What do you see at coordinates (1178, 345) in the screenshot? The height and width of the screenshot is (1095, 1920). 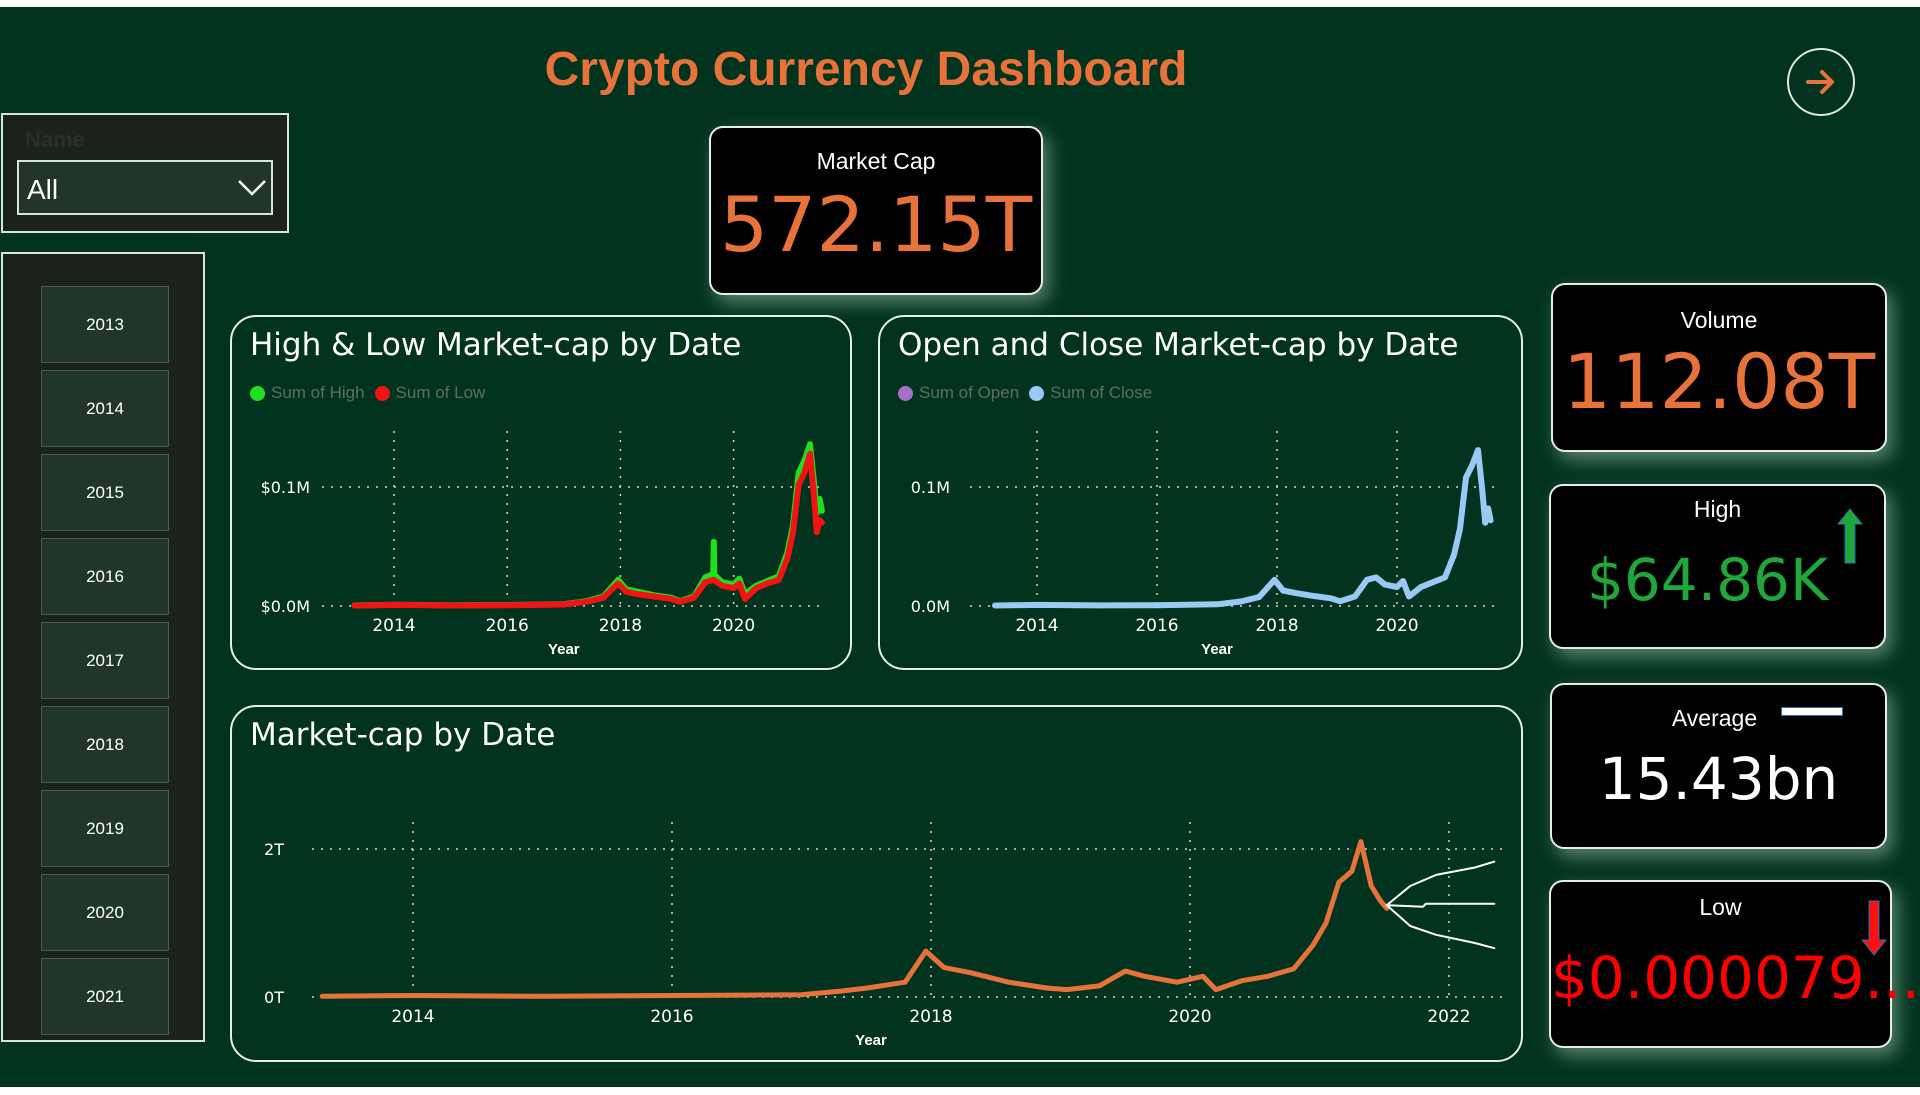 I see `chart-title: Open and Close Market-cap by Date` at bounding box center [1178, 345].